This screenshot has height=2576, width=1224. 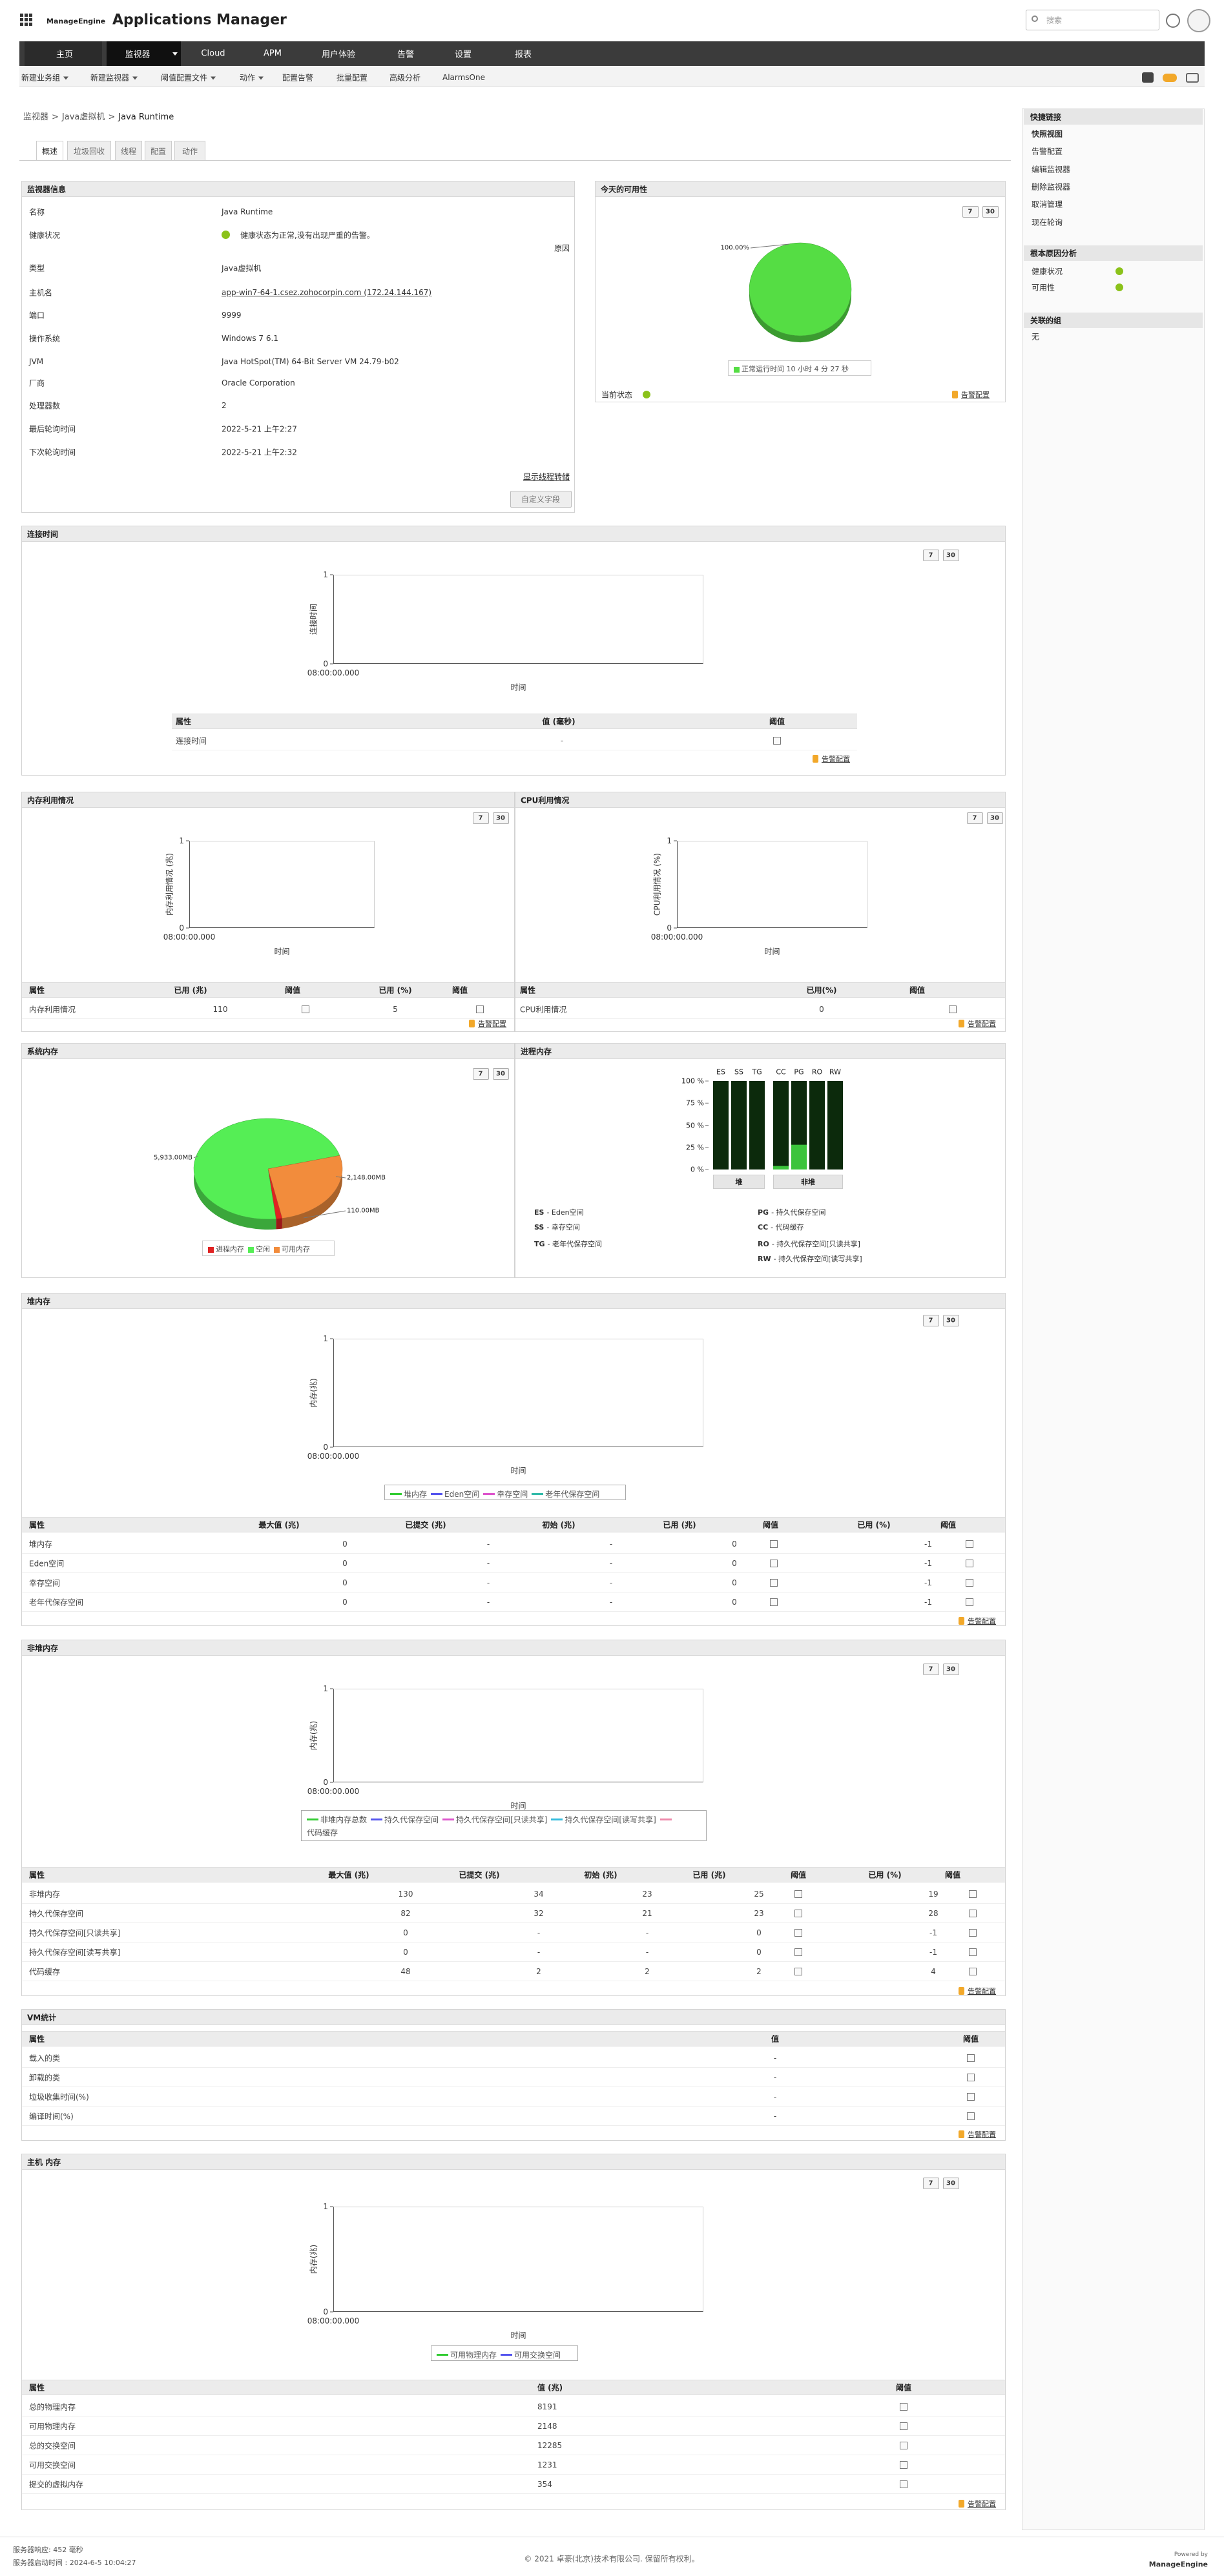 I want to click on custom-fields-label: 自定义字段, so click(x=541, y=499).